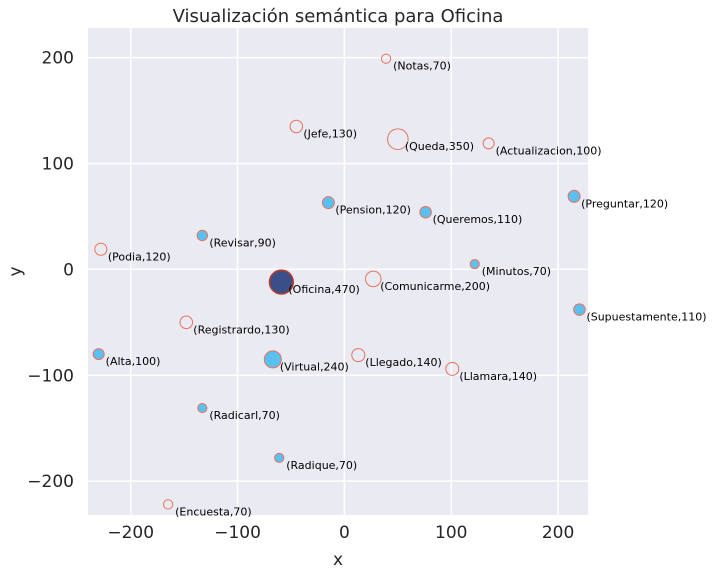 This screenshot has width=713, height=576. I want to click on data-label: (Comunicarme,200), so click(435, 286).